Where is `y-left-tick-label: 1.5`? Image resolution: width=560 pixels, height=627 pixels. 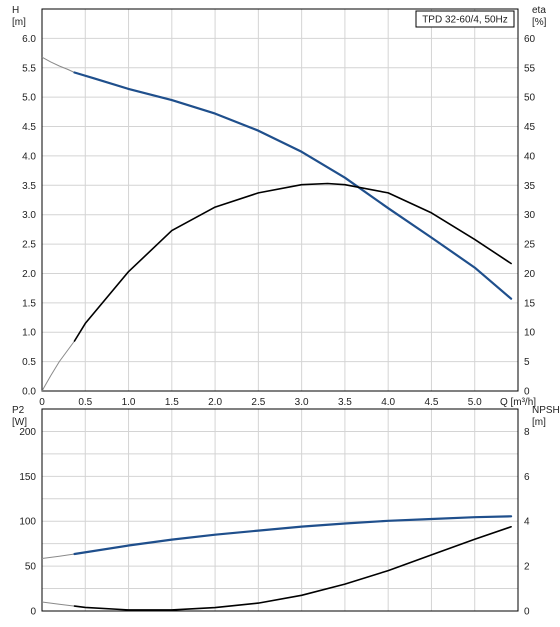 y-left-tick-label: 1.5 is located at coordinates (29, 303).